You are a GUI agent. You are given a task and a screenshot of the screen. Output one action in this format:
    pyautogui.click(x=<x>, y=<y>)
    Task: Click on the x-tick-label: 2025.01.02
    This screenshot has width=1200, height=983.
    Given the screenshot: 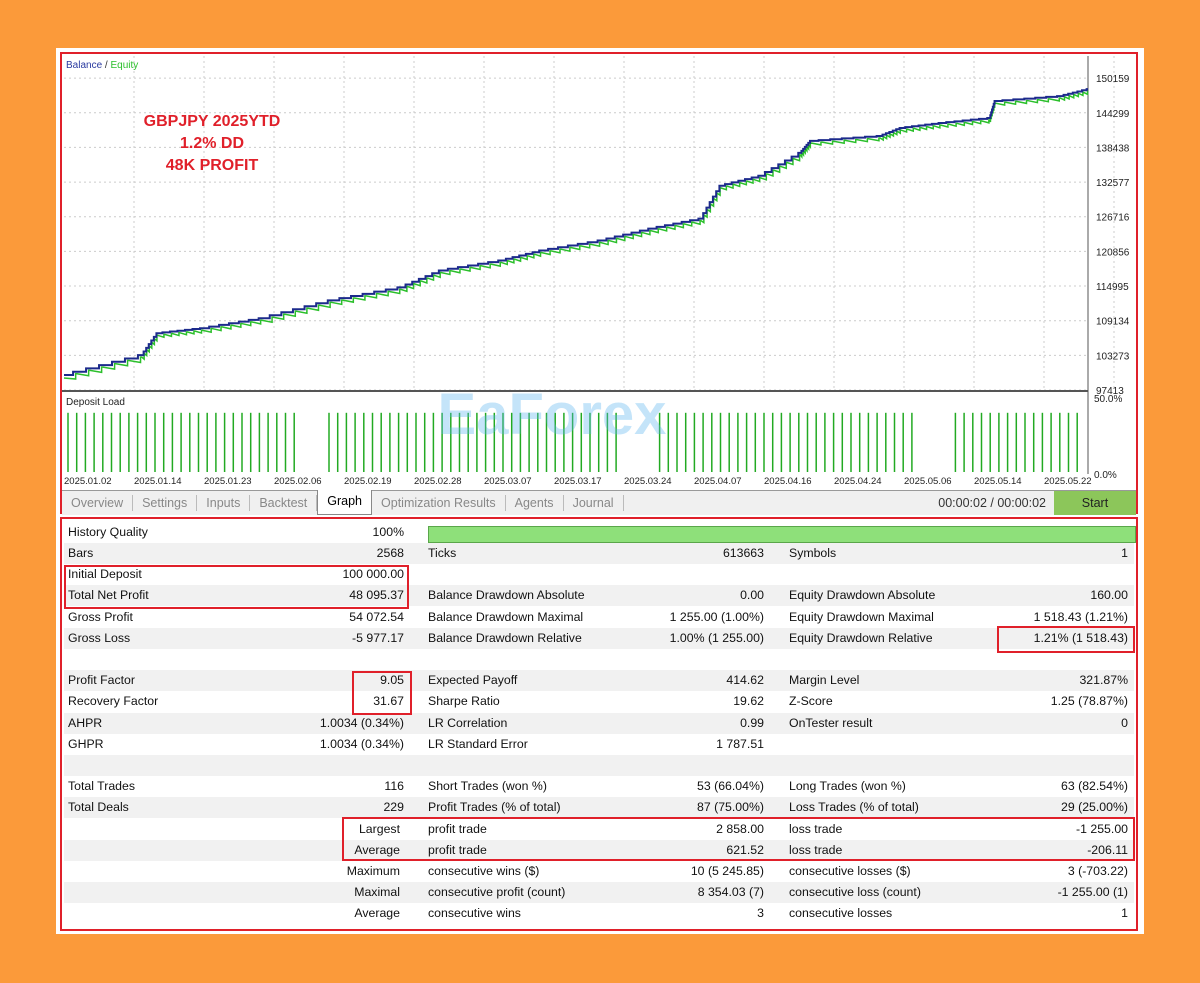 What is the action you would take?
    pyautogui.click(x=88, y=481)
    